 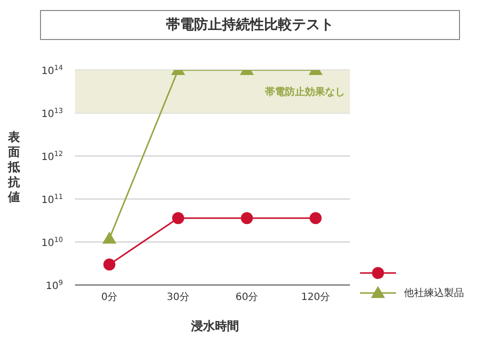 I want to click on x-tick-label: 60分, so click(x=247, y=297).